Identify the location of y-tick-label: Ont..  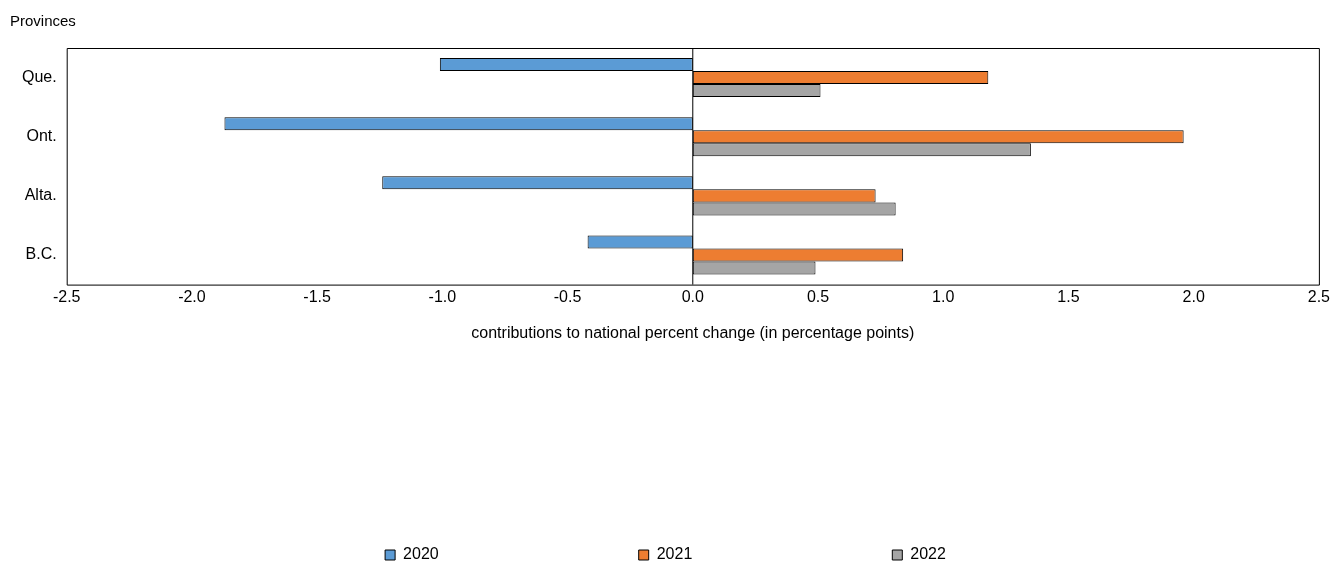
(41, 136).